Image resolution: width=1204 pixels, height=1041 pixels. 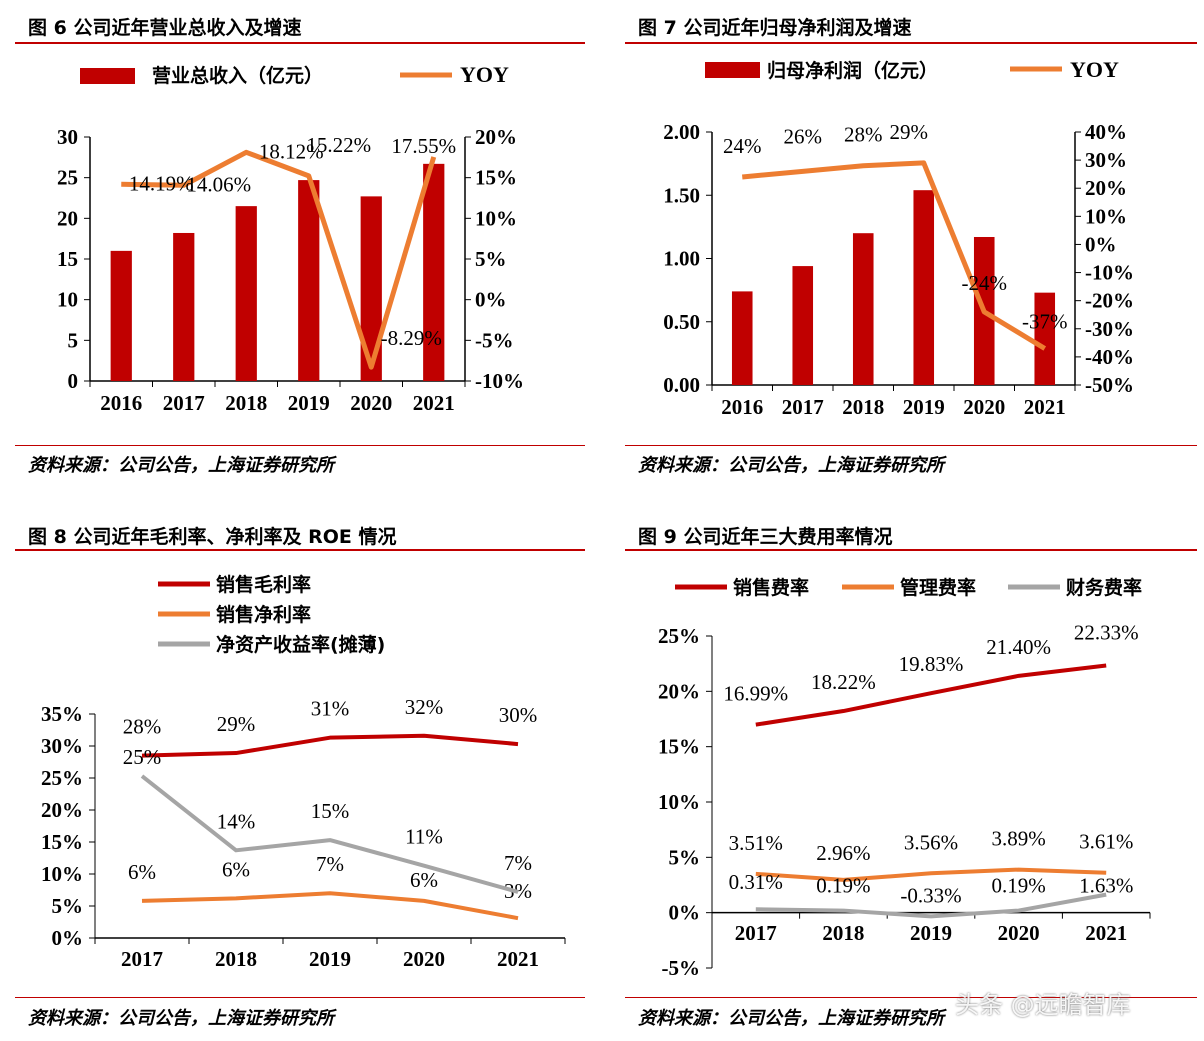 What do you see at coordinates (165, 28) in the screenshot?
I see `chart-6-title: 图 6 公司近年营业总收入及增速` at bounding box center [165, 28].